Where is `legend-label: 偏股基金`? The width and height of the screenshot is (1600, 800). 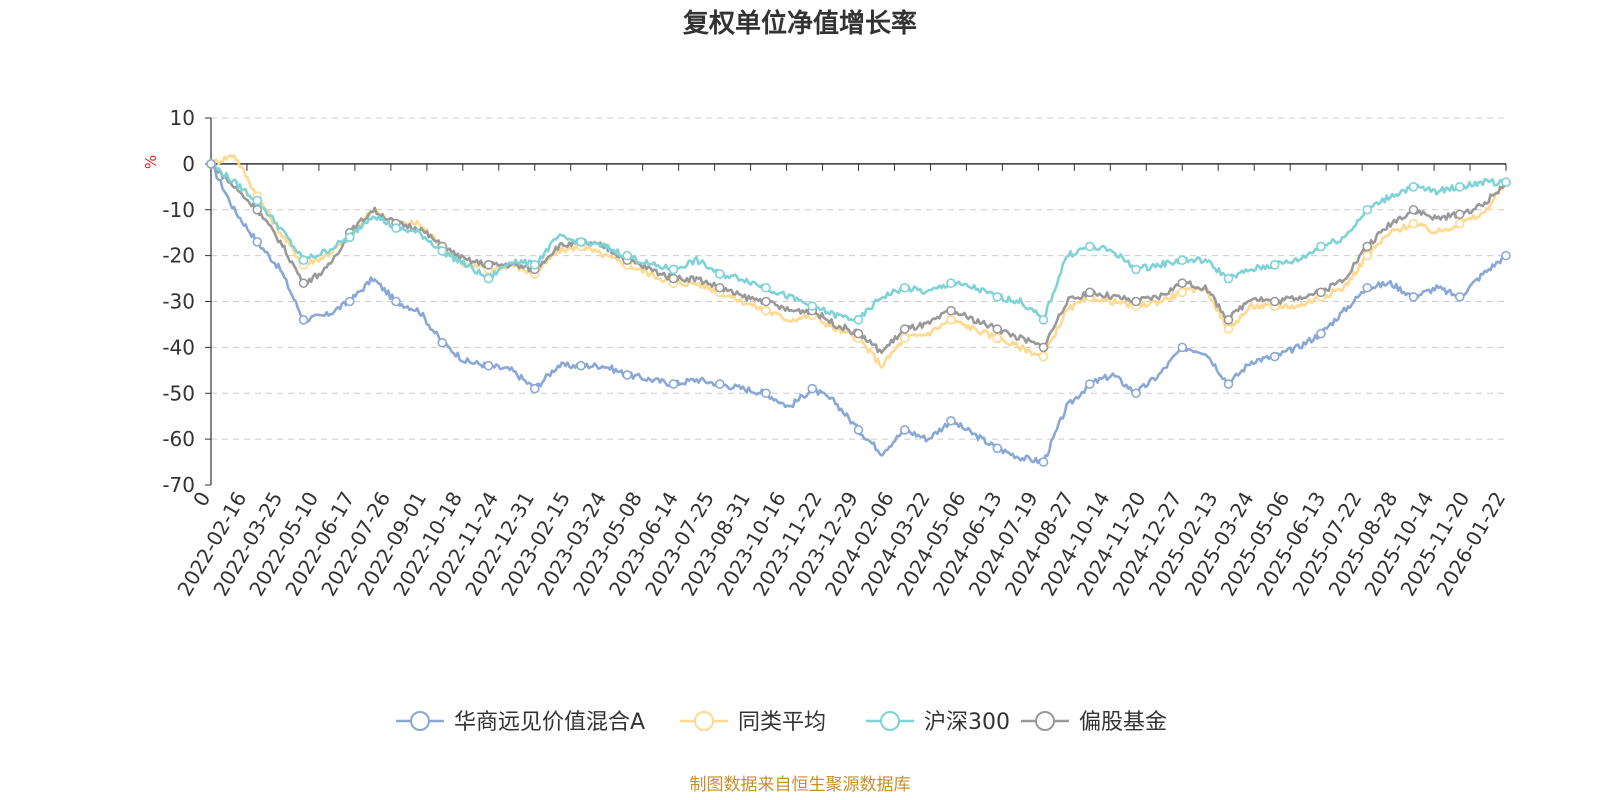
legend-label: 偏股基金 is located at coordinates (1123, 722).